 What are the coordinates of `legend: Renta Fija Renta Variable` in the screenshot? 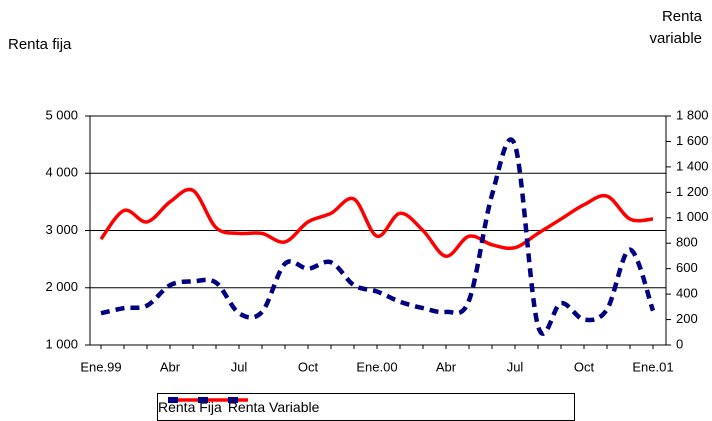 It's located at (366, 407).